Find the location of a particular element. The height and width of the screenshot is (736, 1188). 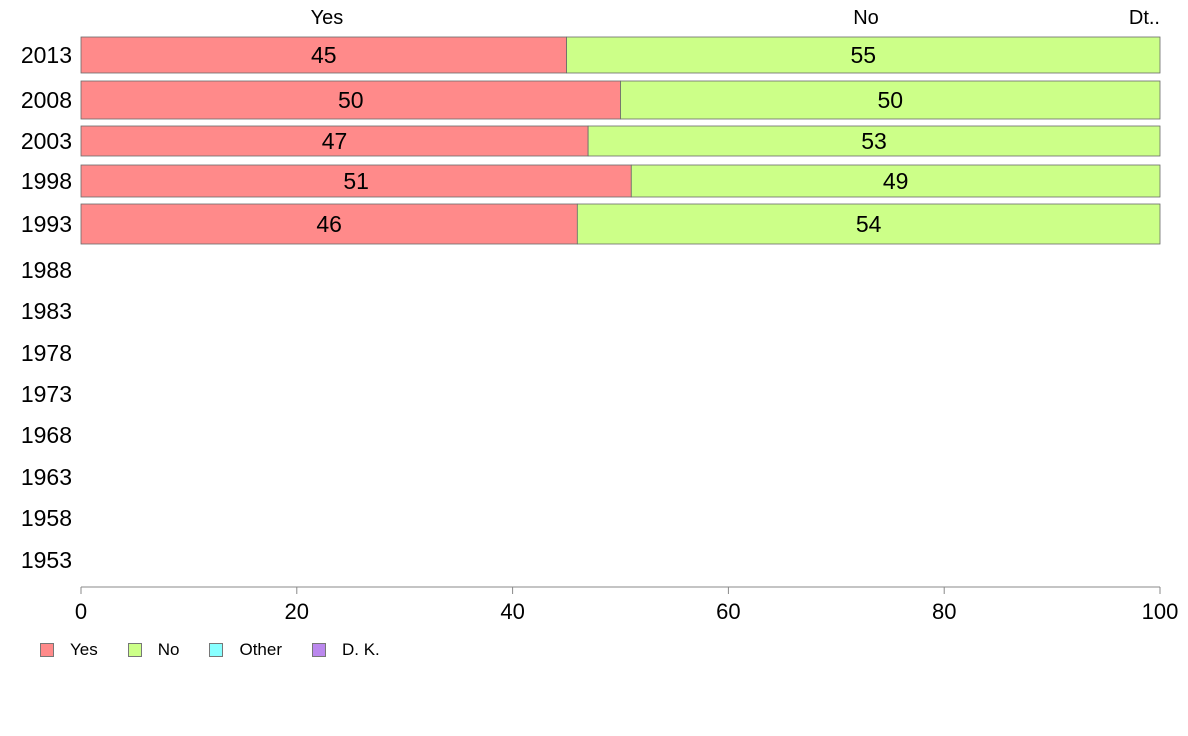

bar-2008-yes is located at coordinates (350, 100).